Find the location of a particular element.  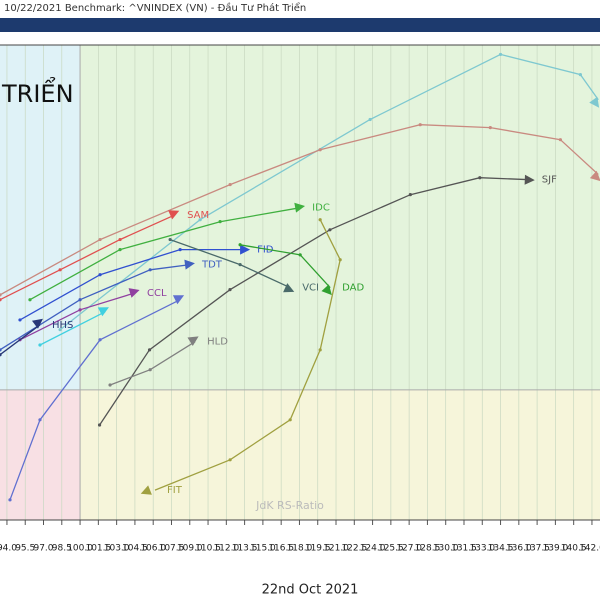

x-tick-label: 137.5 is located at coordinates (537, 549).